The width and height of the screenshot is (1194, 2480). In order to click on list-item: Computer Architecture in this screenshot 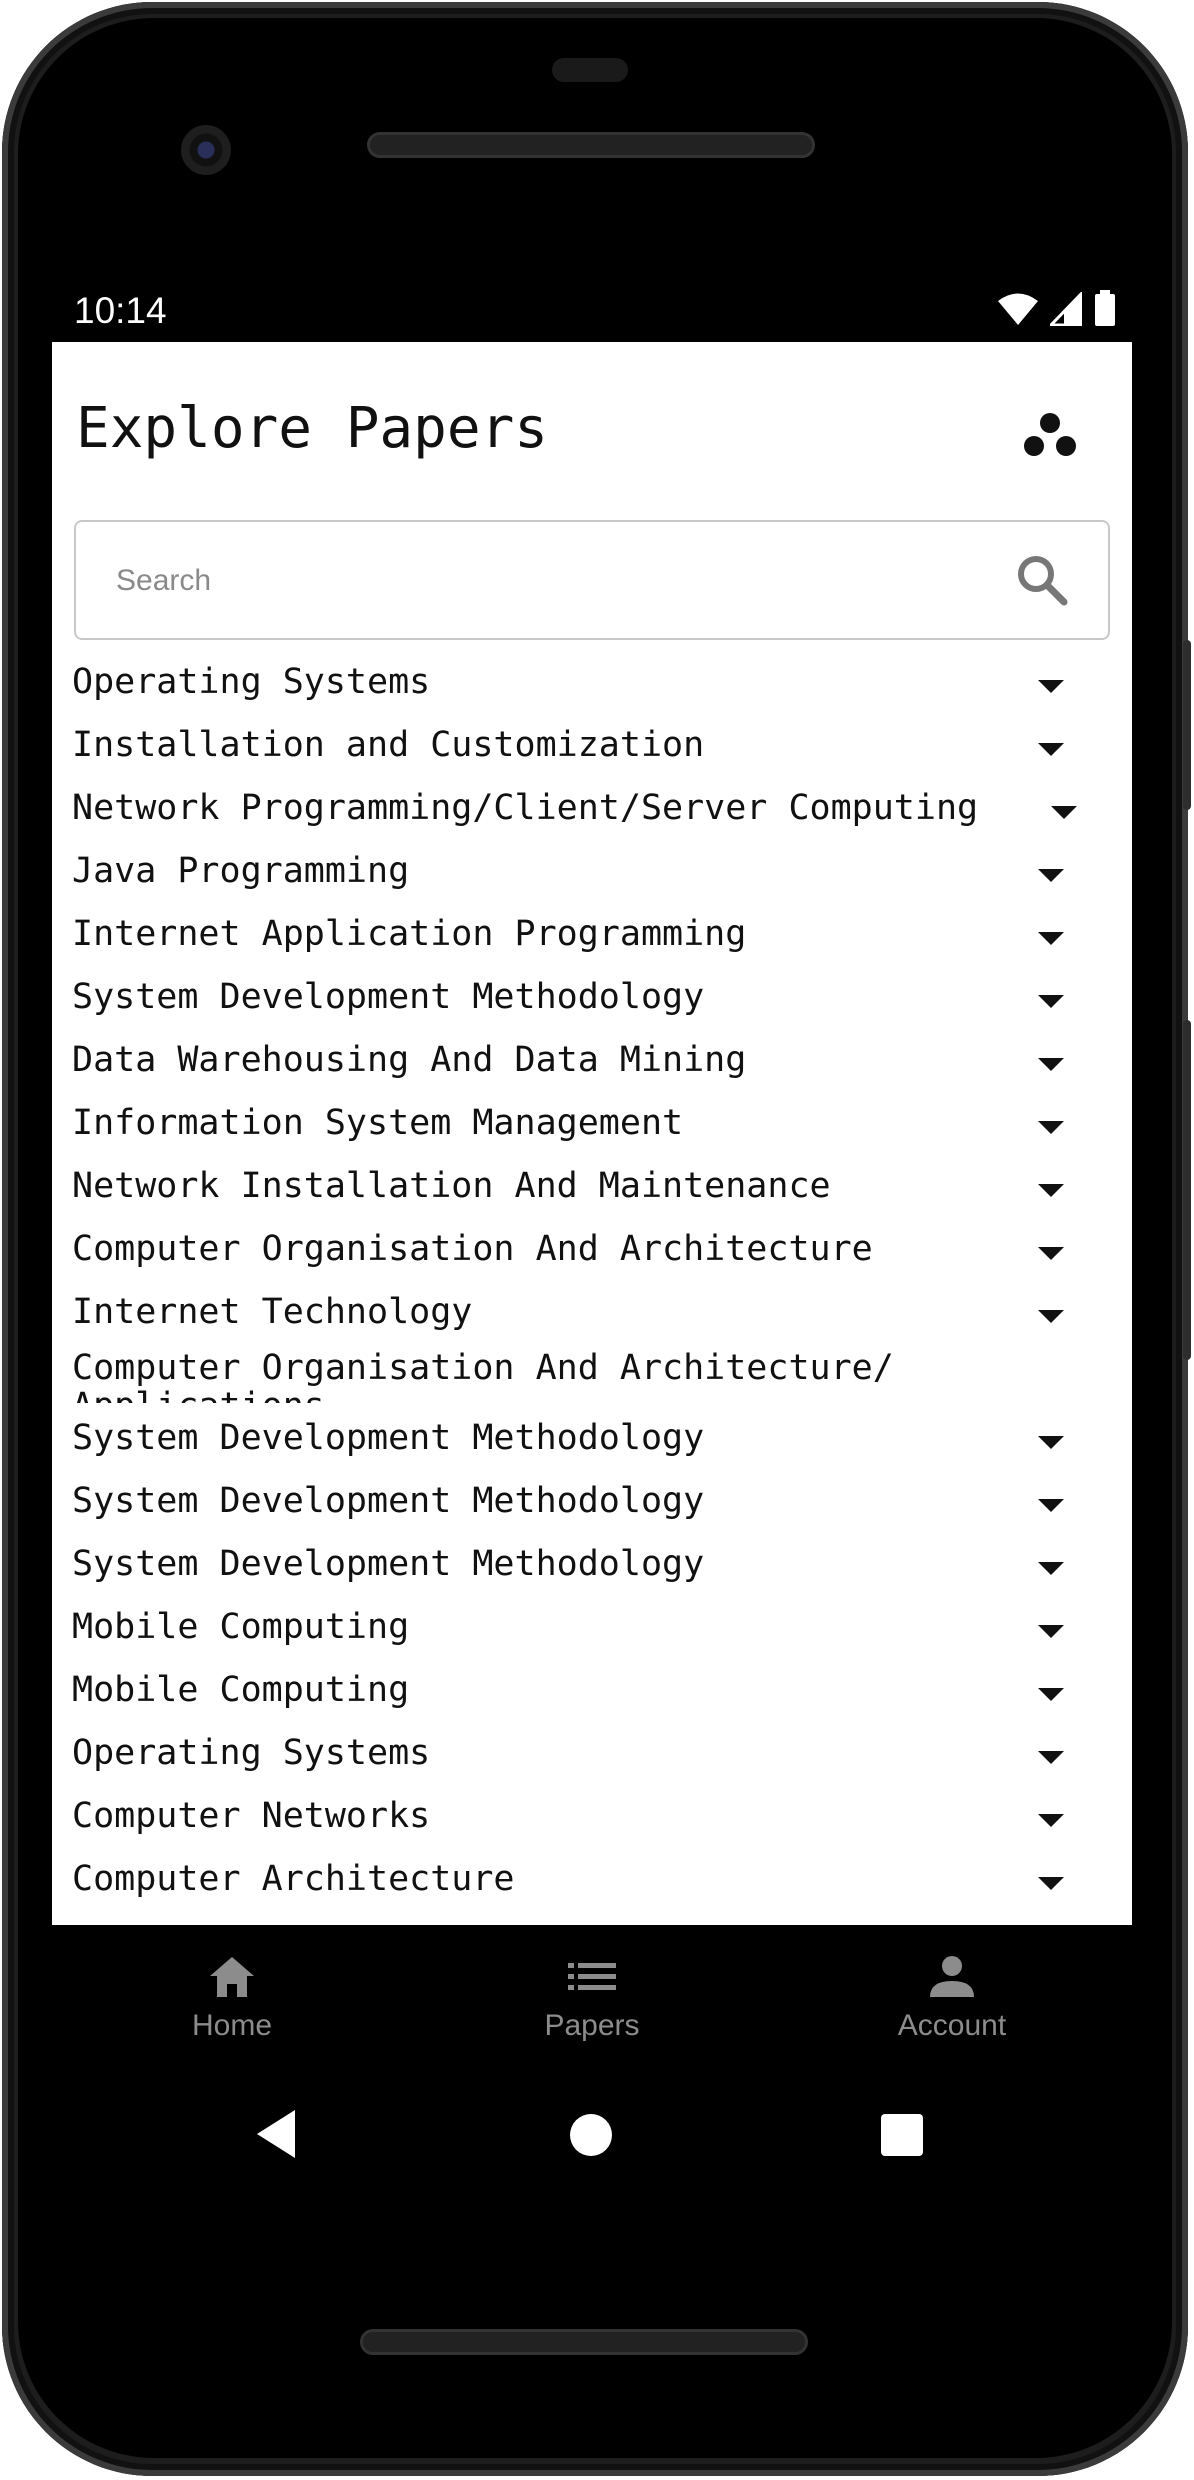, I will do `click(592, 1884)`.